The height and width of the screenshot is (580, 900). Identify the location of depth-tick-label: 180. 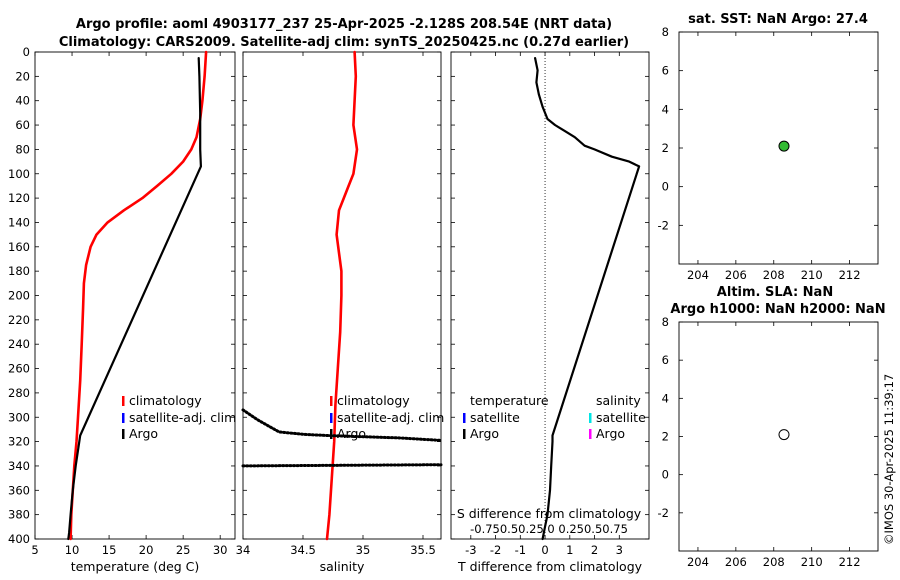
(19, 271).